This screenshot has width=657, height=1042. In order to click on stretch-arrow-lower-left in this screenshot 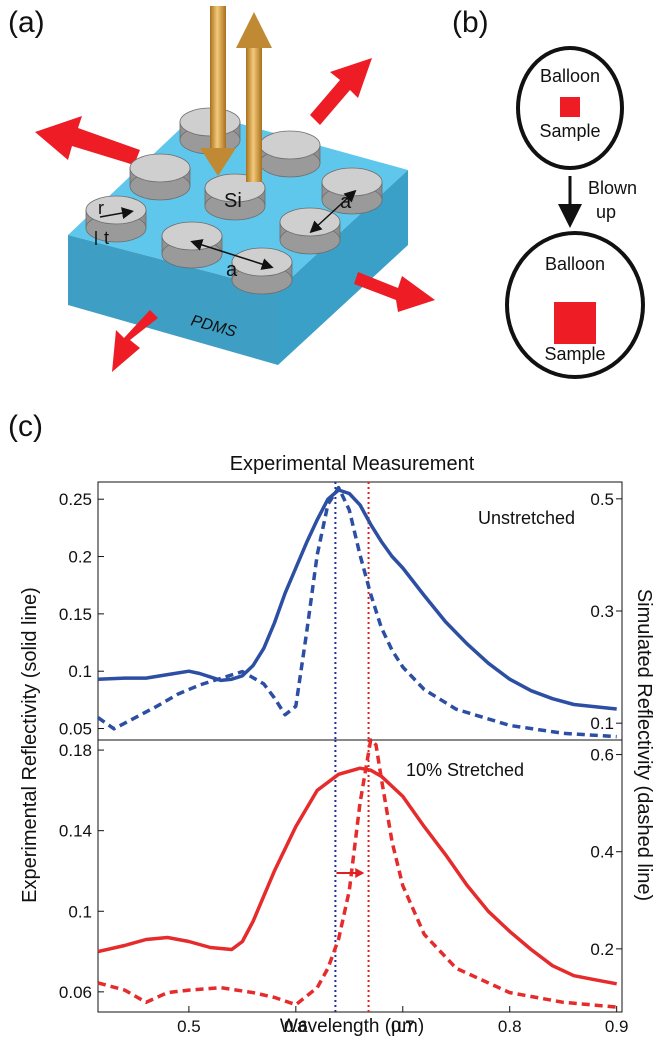, I will do `click(135, 341)`.